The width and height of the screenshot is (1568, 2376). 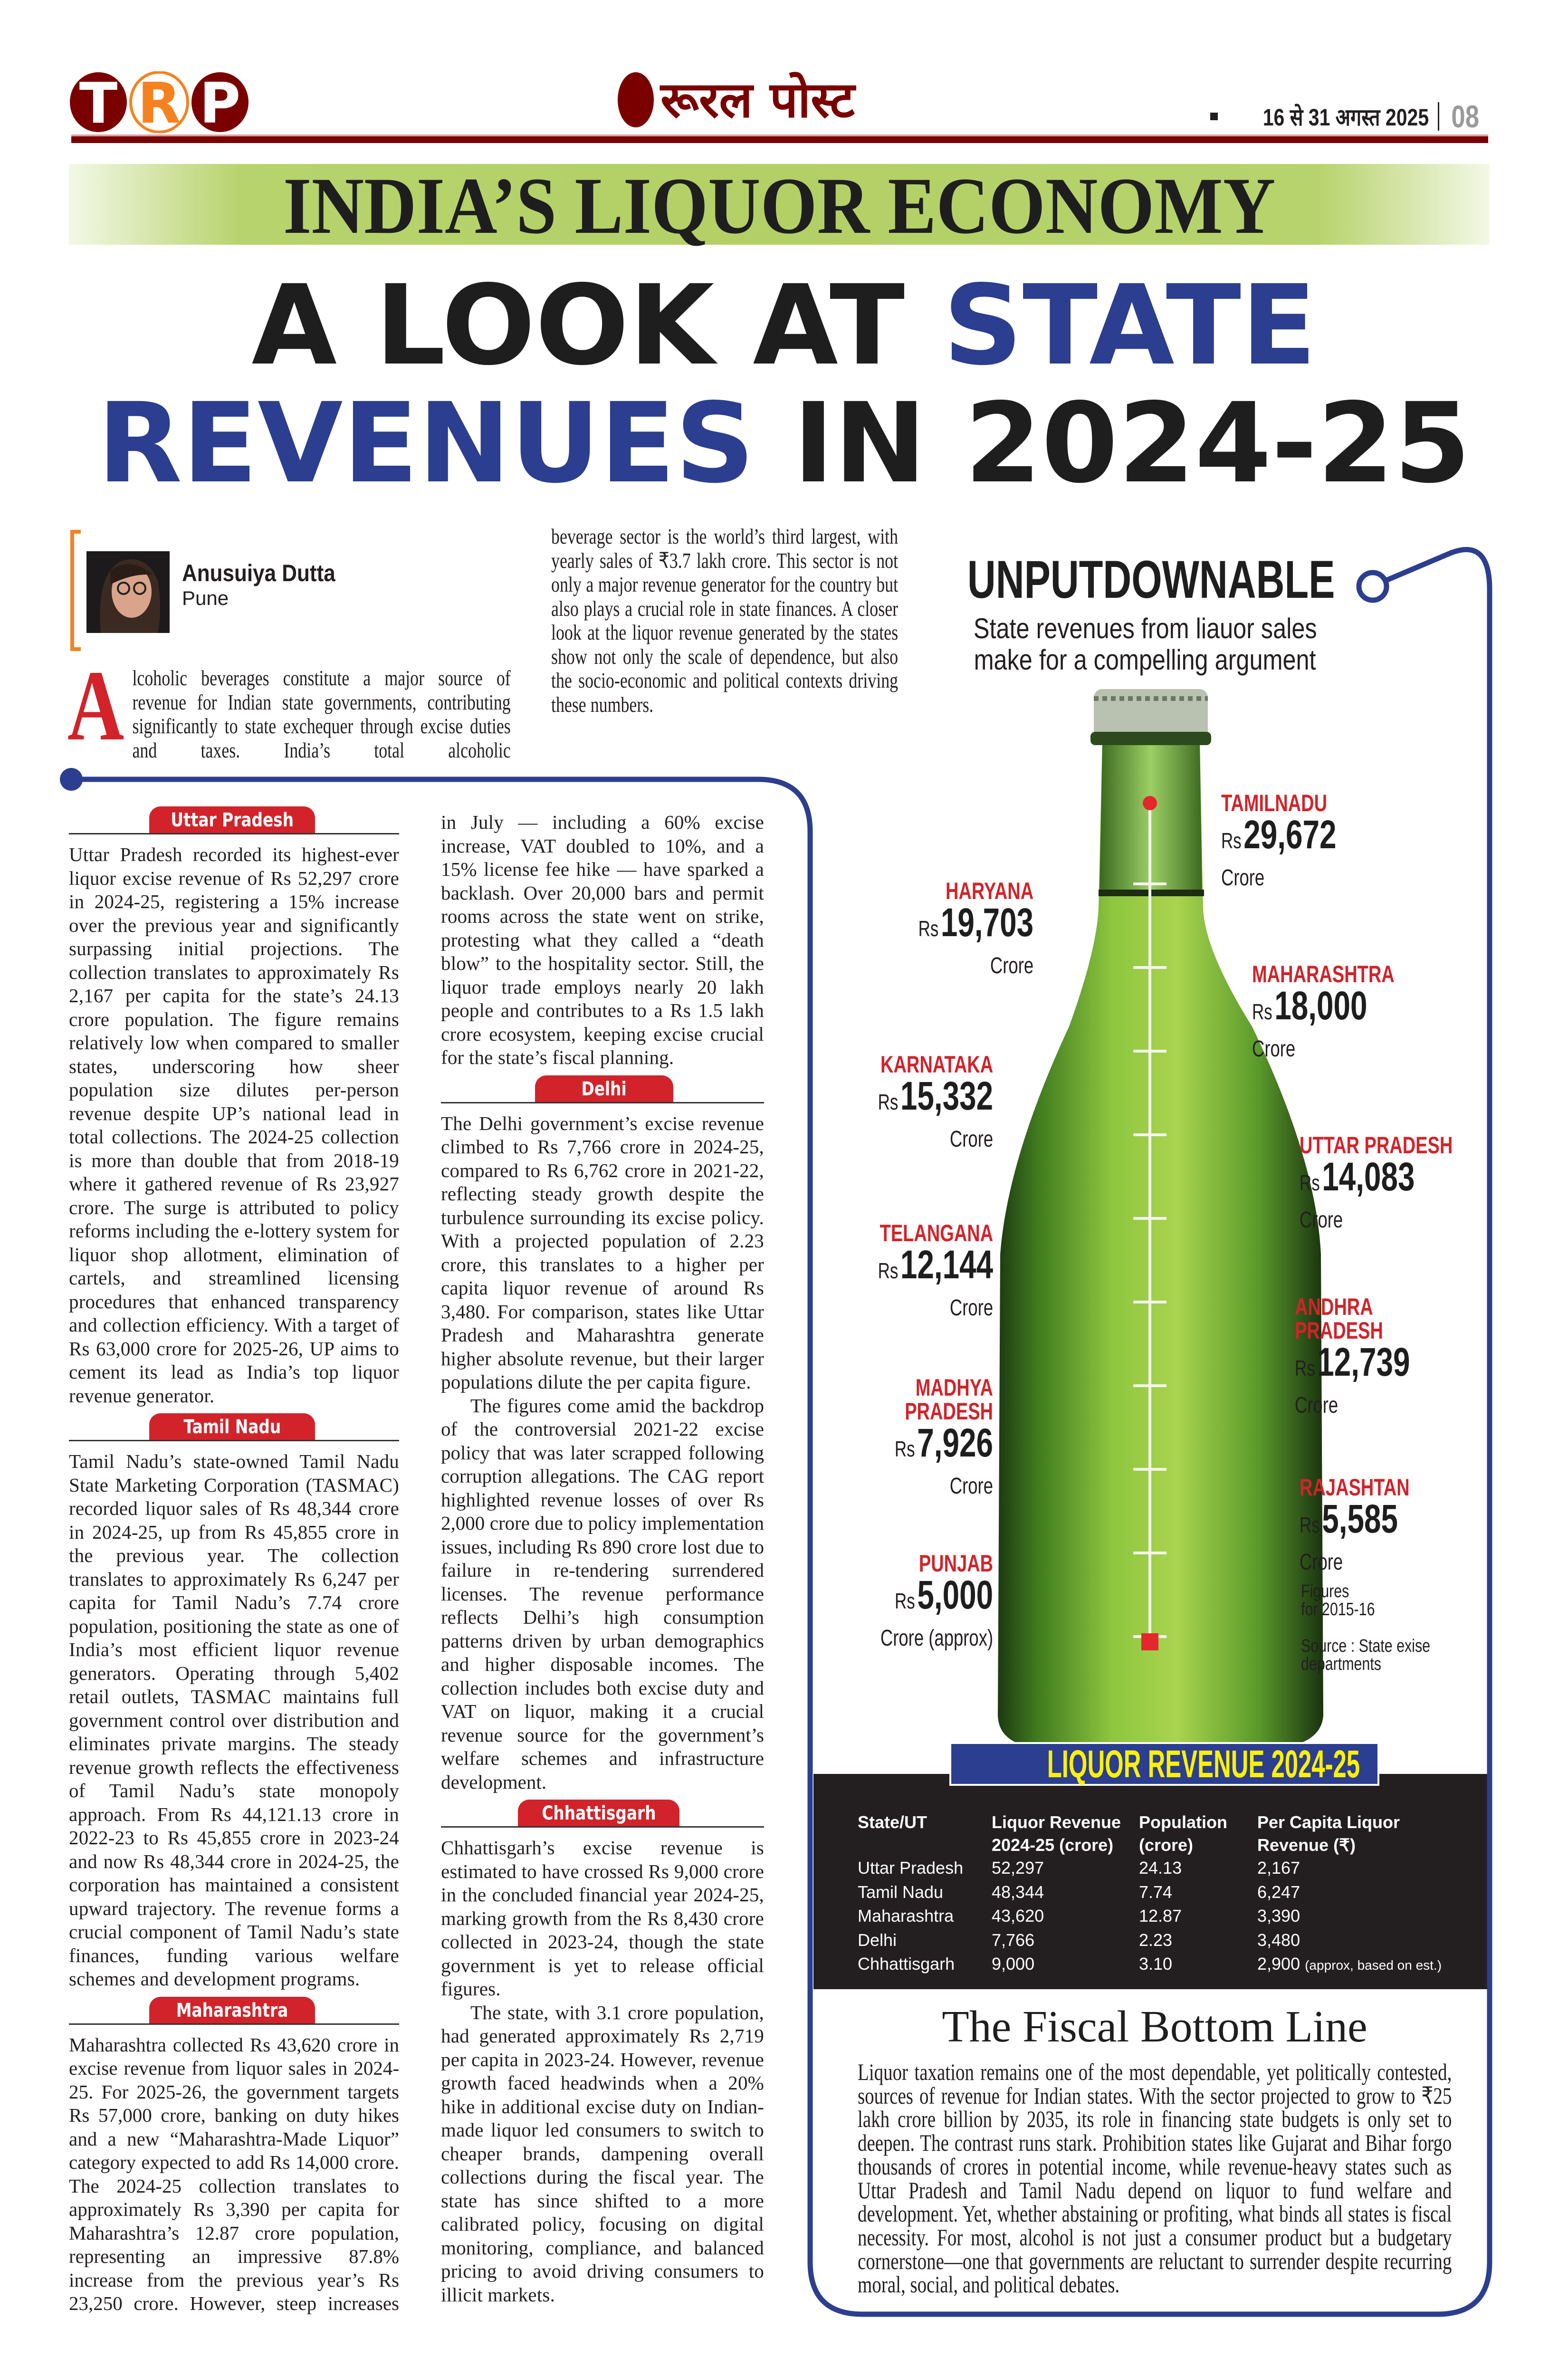 What do you see at coordinates (1145, 660) in the screenshot?
I see `subtitle-line: make for a compelling argument` at bounding box center [1145, 660].